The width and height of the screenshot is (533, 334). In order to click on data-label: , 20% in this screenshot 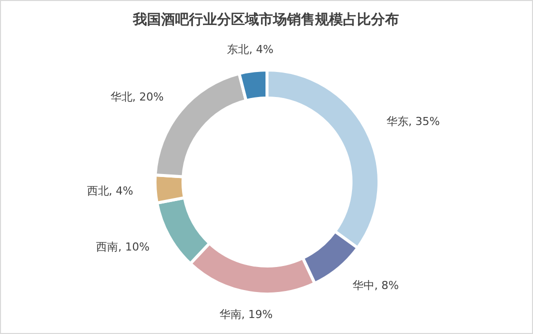, I will do `click(148, 97)`.